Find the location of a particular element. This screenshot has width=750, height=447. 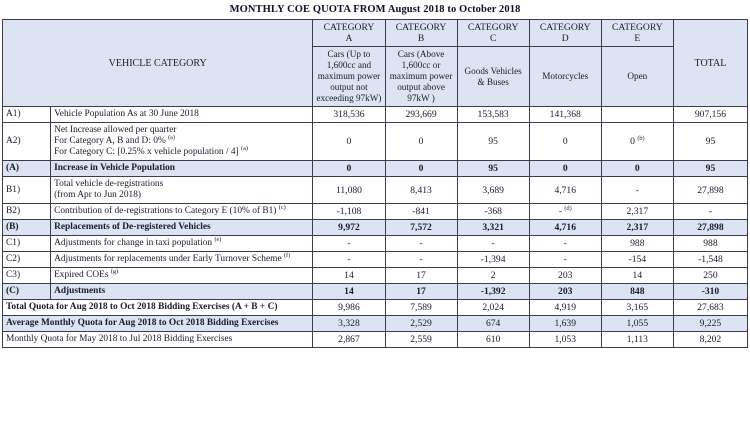

cell-category-e: 3,165 is located at coordinates (637, 307).